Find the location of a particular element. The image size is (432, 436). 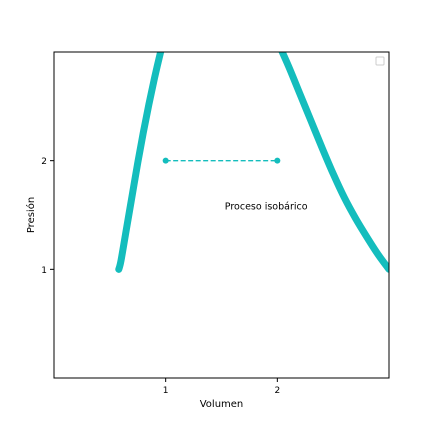

y-tick-label-2: 2 is located at coordinates (44, 162).